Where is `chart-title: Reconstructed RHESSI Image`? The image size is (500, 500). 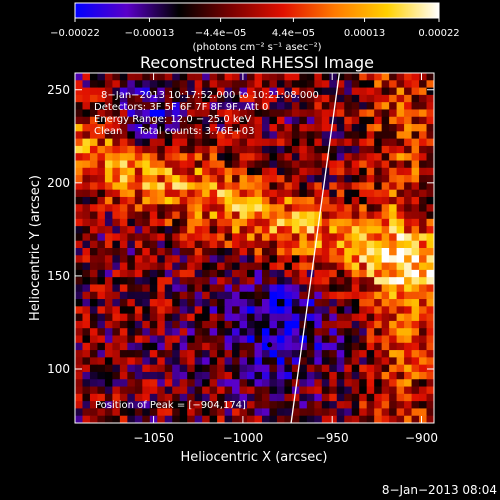
chart-title: Reconstructed RHESSI Image is located at coordinates (257, 62).